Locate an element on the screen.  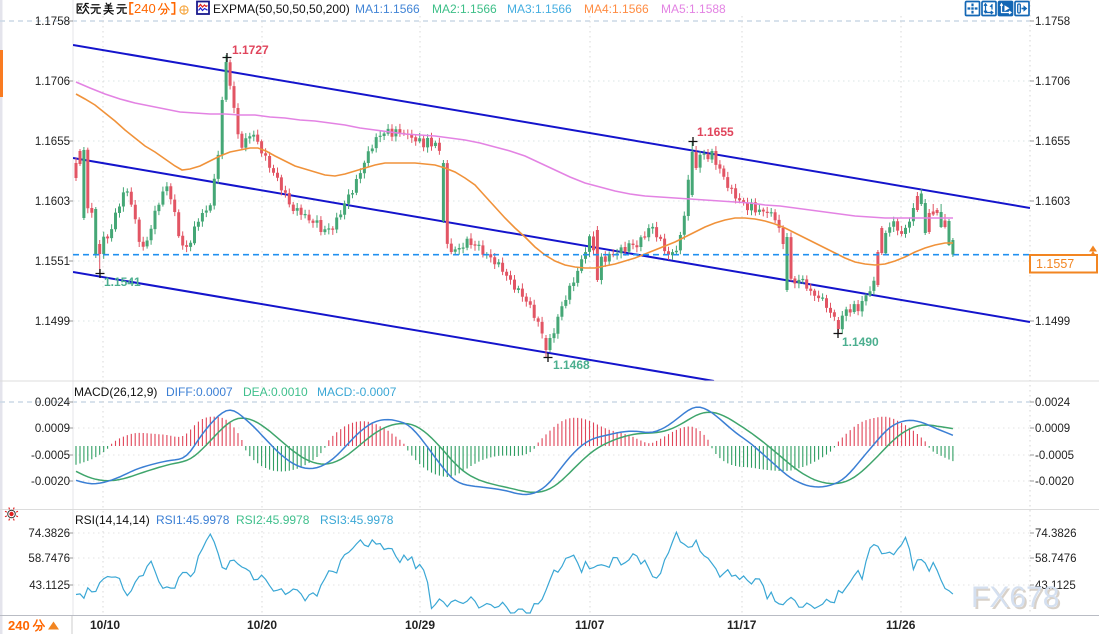
svg-text: MA5:1.1588 is located at coordinates (693, 9).